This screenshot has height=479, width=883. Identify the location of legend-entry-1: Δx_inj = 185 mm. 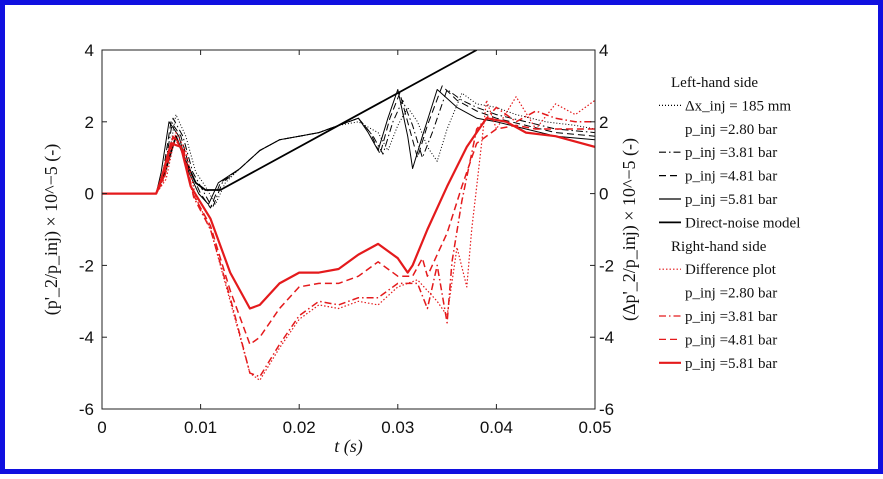
(738, 106).